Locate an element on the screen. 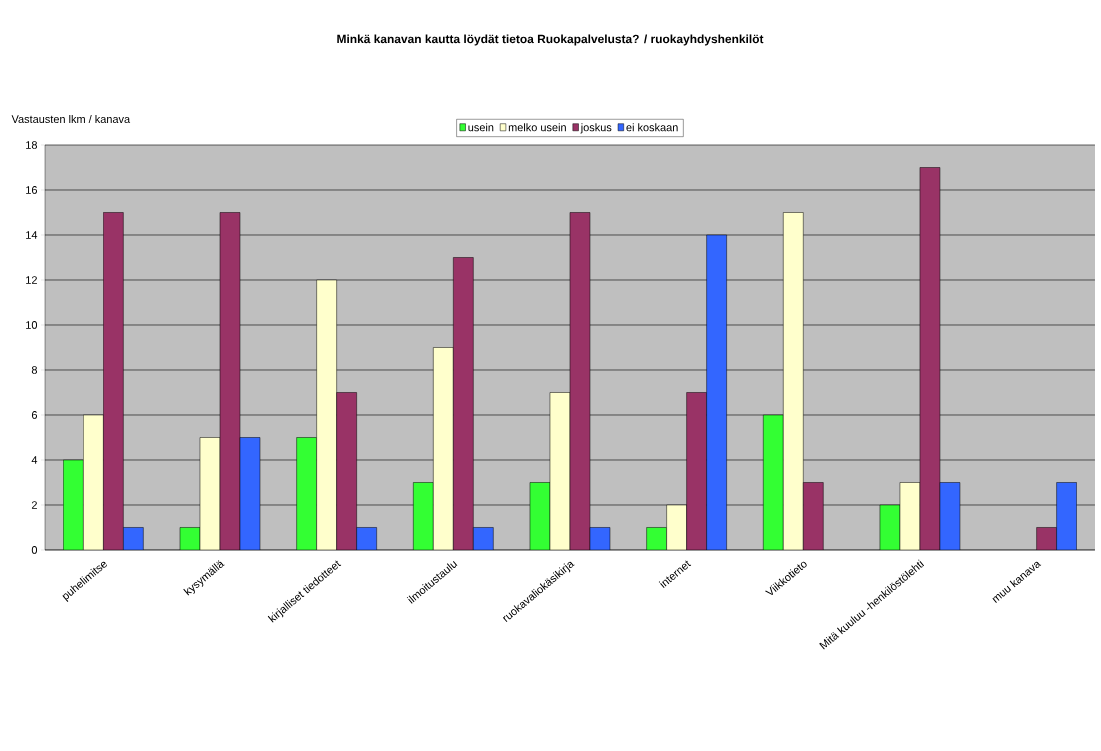 This screenshot has height=751, width=1101. y-tick-label: 10 is located at coordinates (32, 325).